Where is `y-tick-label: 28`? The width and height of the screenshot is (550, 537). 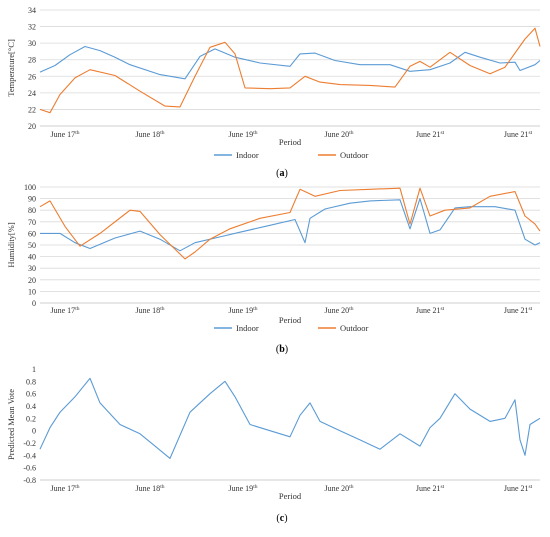 y-tick-label: 28 is located at coordinates (32, 60).